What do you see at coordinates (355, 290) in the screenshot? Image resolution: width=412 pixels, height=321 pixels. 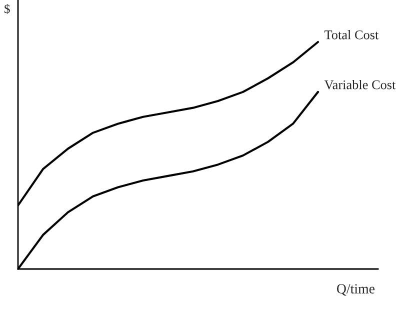 I see `x-axis-title: Q/time` at bounding box center [355, 290].